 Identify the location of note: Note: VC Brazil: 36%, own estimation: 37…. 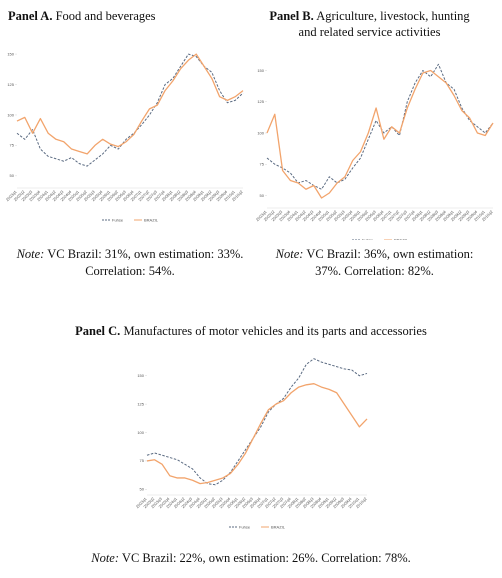
(374, 262).